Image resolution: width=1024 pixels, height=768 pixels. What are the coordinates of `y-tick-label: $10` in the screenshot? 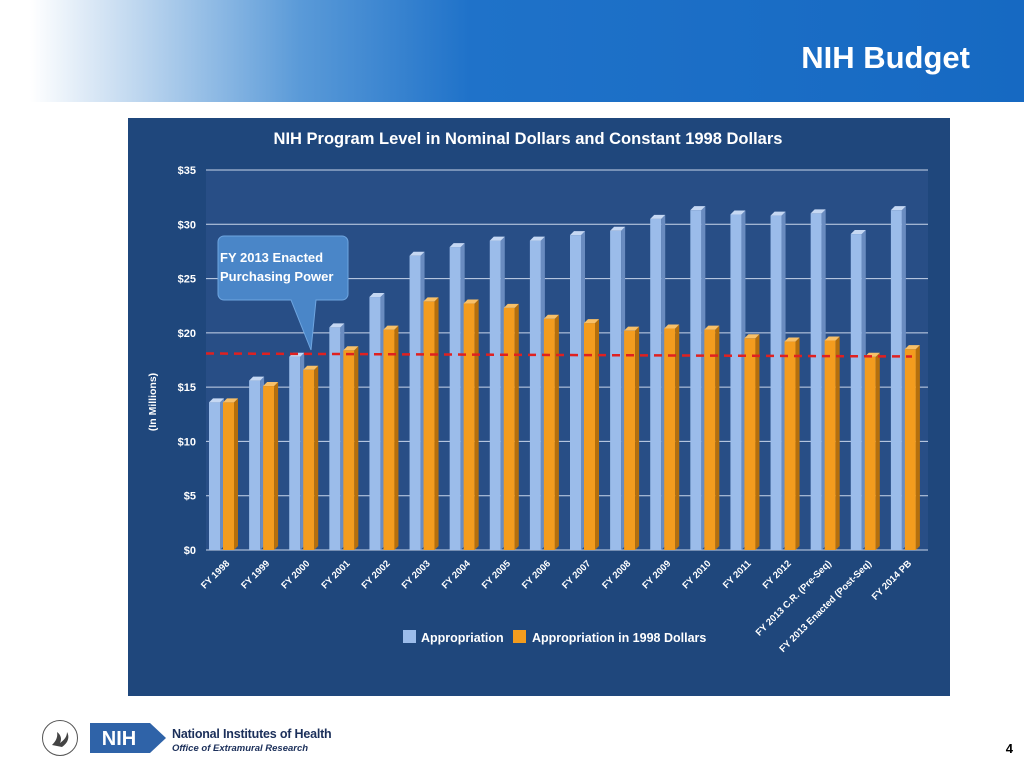 It's located at (187, 442).